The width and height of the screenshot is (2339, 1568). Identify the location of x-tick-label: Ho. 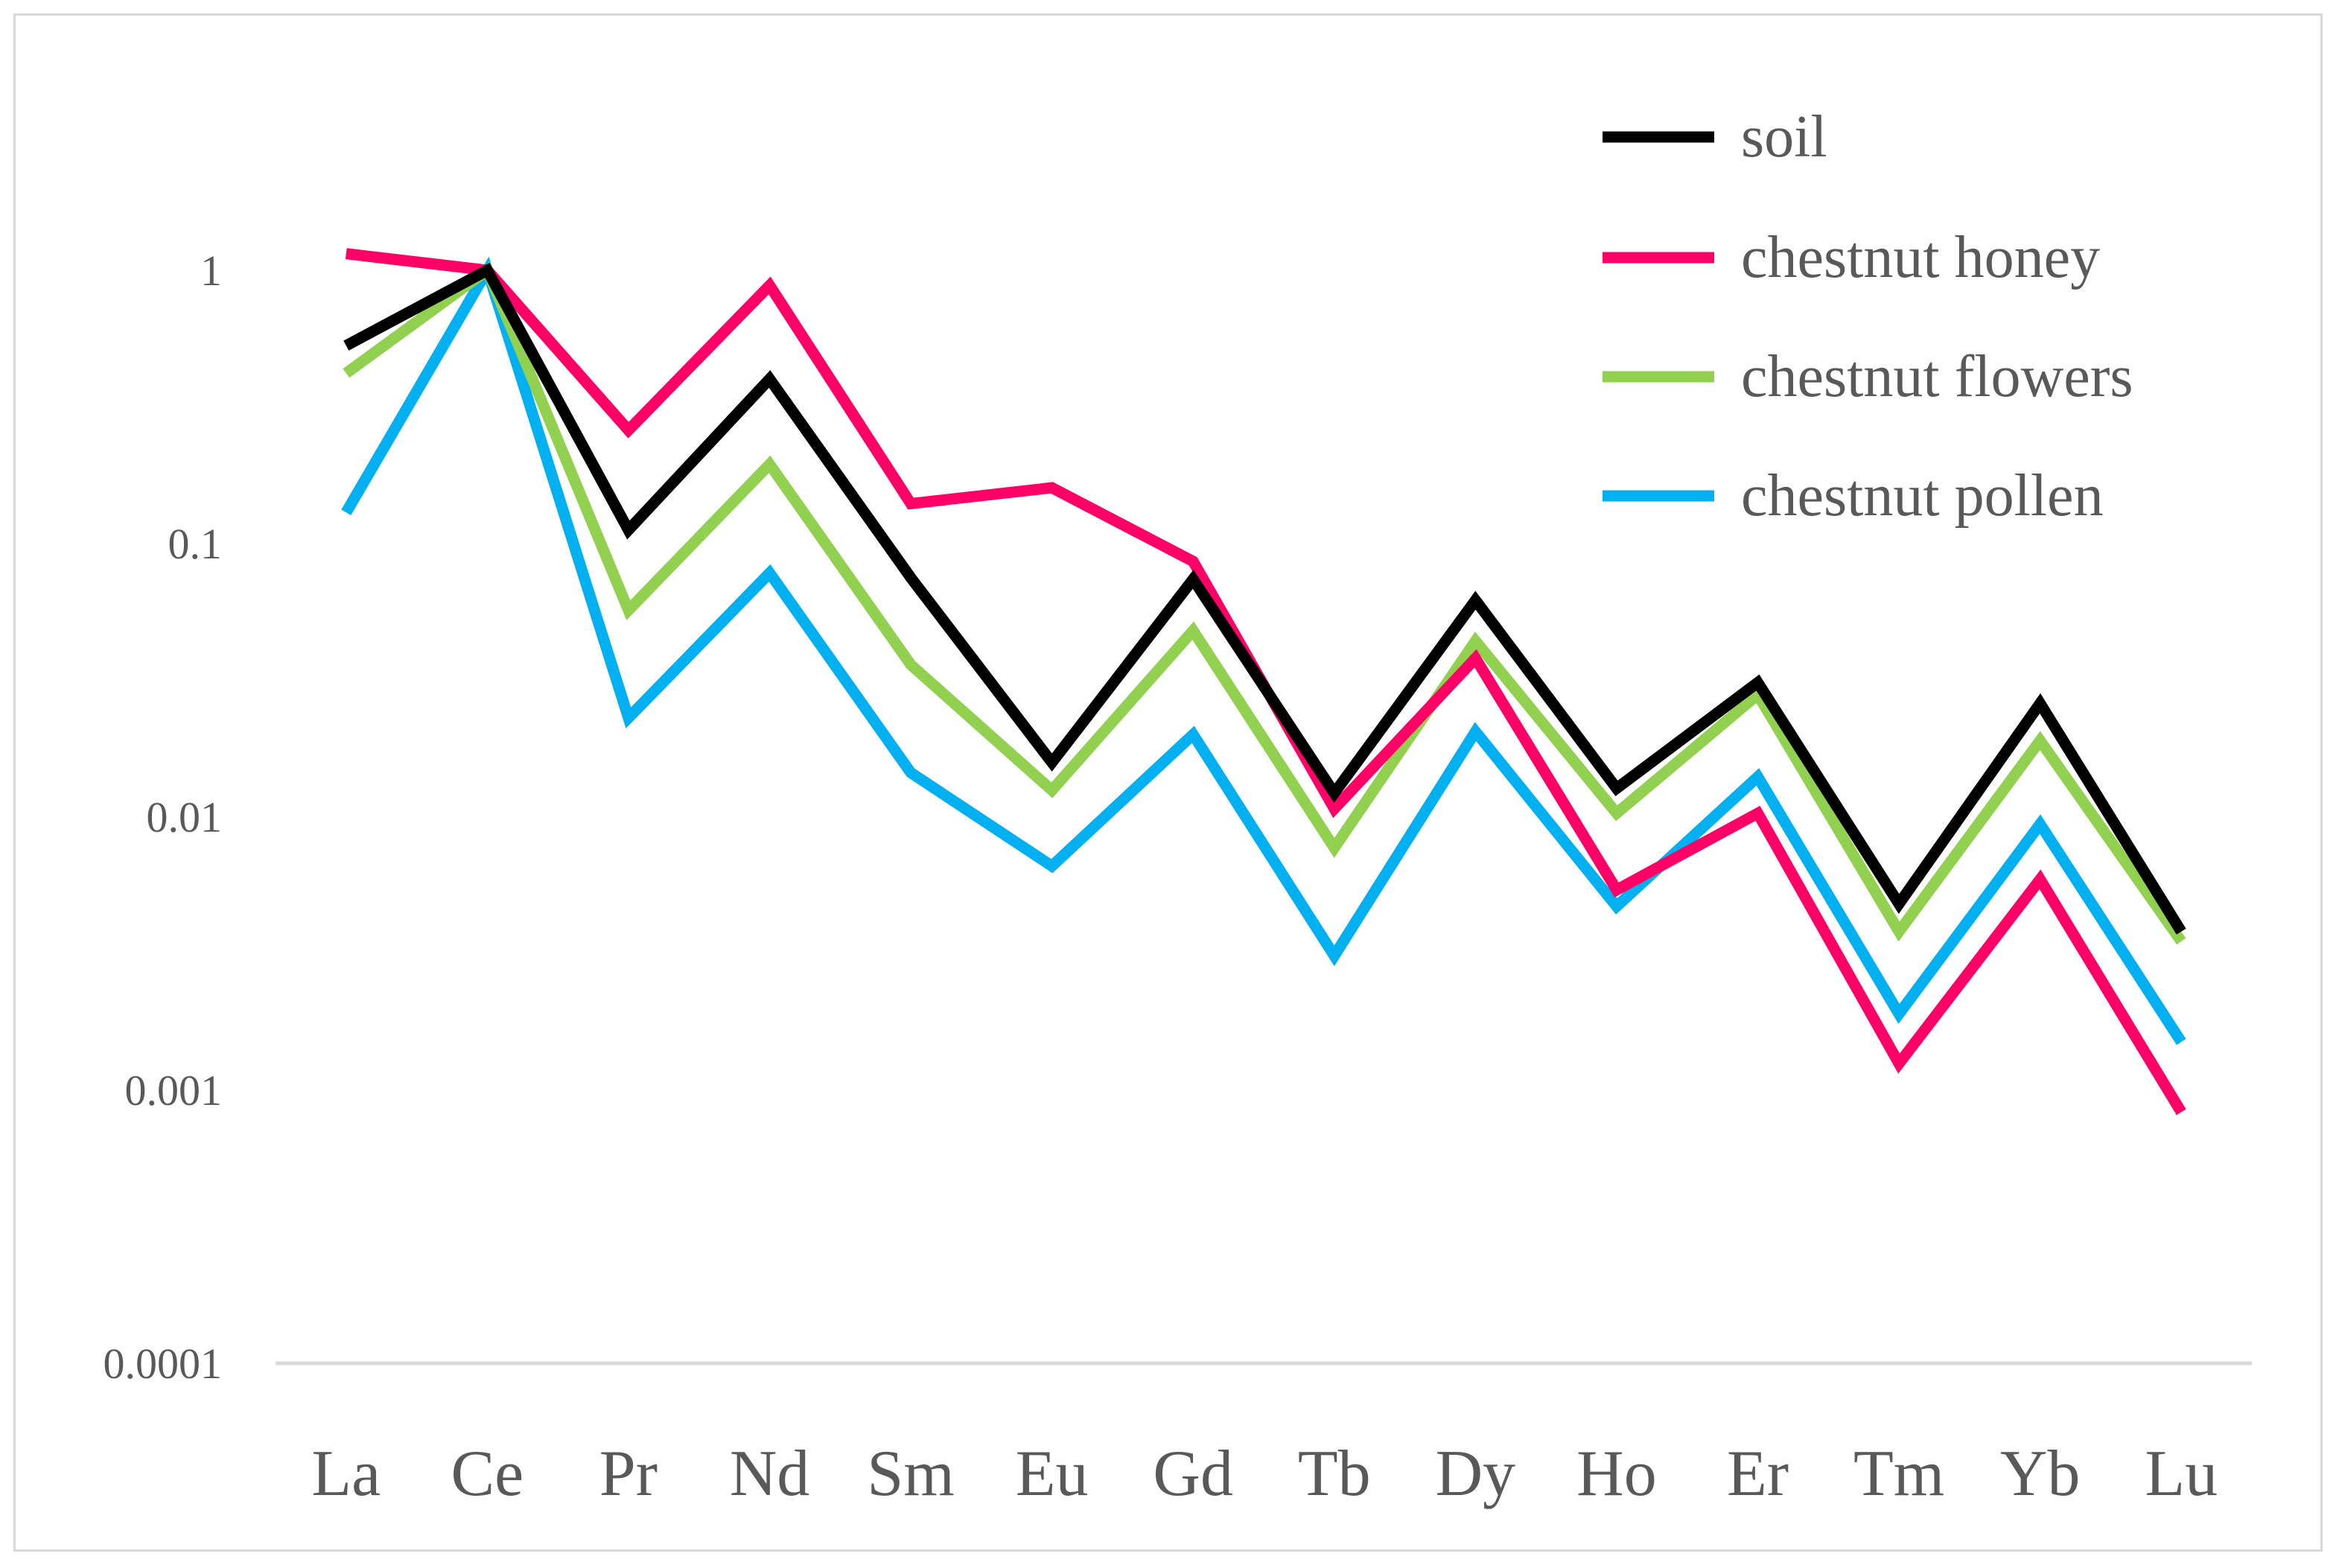
(1616, 1474).